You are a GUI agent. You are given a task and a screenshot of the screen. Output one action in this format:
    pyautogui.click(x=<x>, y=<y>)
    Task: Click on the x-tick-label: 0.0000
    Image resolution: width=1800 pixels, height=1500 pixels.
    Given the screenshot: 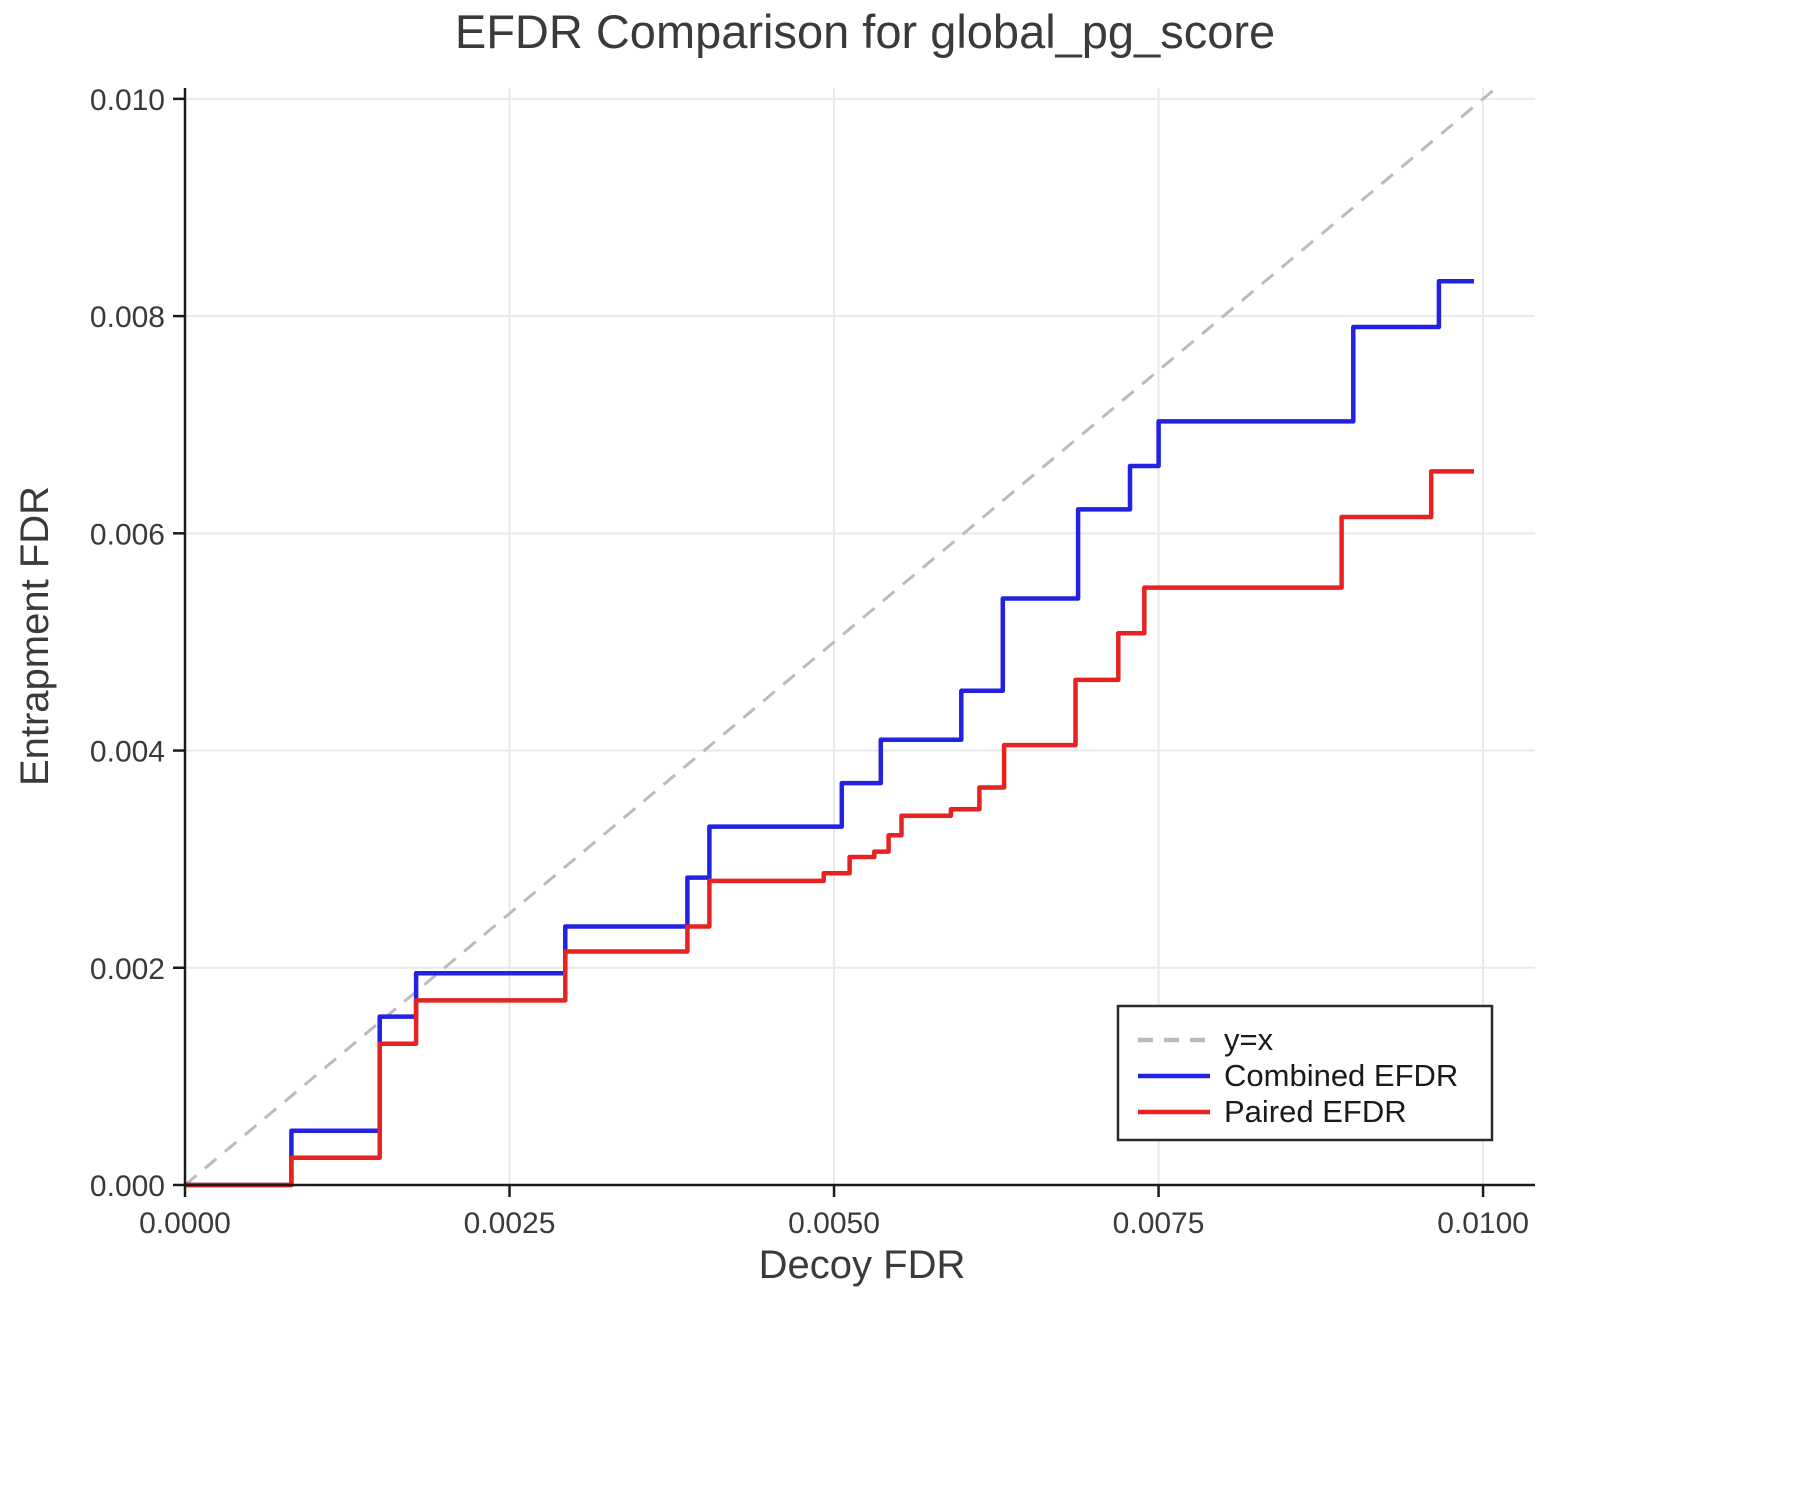 What is the action you would take?
    pyautogui.click(x=185, y=1223)
    